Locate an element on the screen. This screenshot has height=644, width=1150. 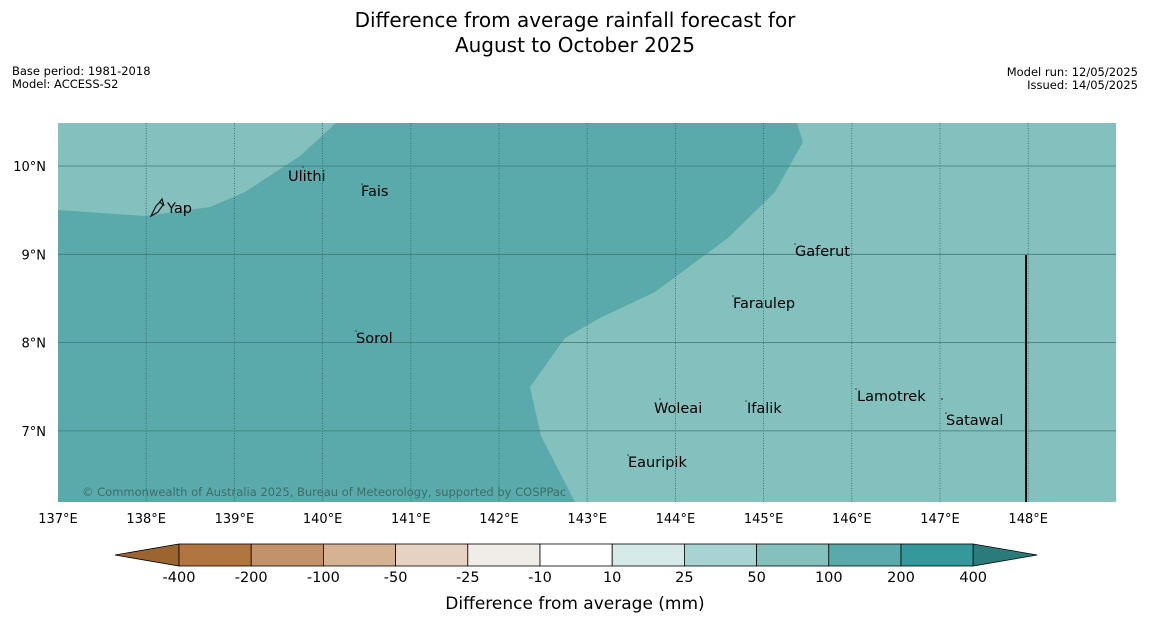
longitude-tick-label: 145°E is located at coordinates (764, 519).